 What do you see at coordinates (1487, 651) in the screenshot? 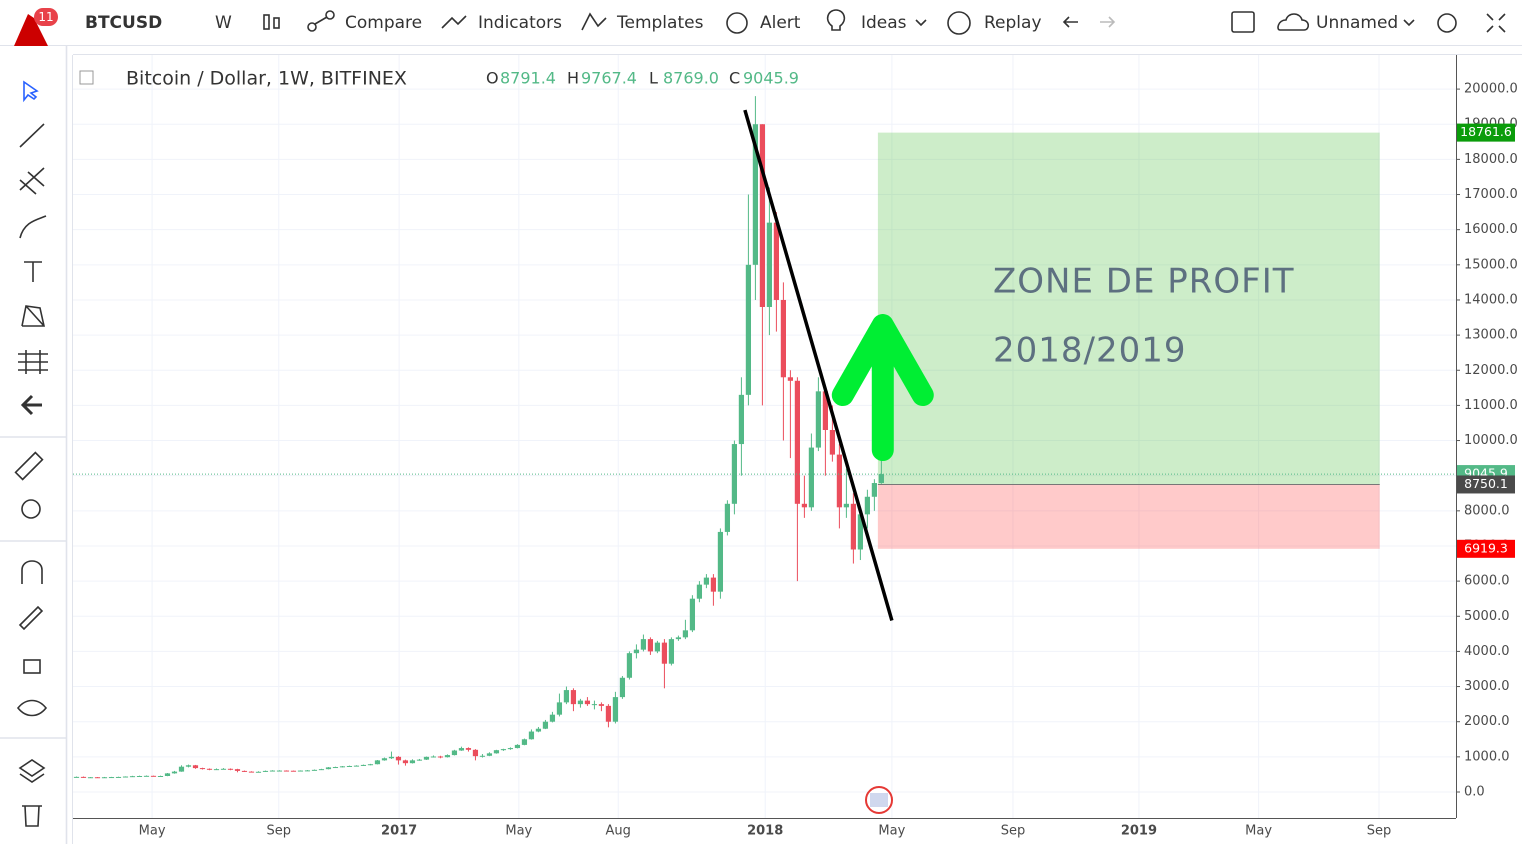
I see `y-tick-label: 4000.0` at bounding box center [1487, 651].